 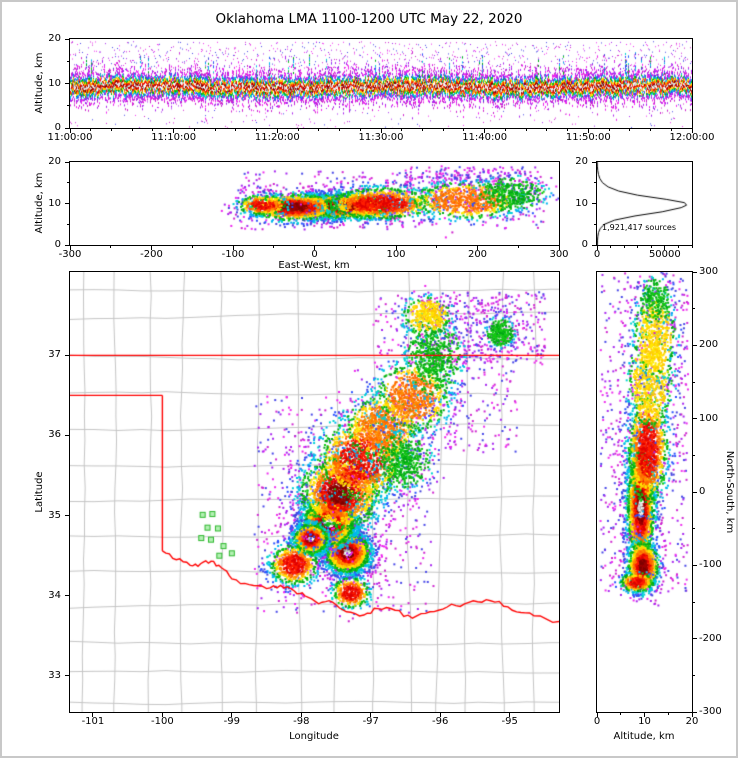 I want to click on tick-label: -101, so click(x=93, y=721).